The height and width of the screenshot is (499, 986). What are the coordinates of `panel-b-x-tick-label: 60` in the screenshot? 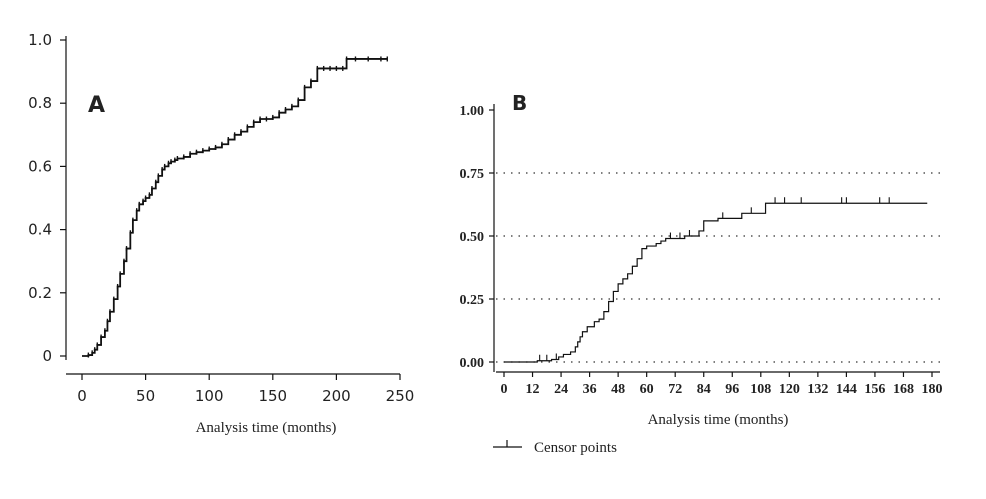 It's located at (647, 389).